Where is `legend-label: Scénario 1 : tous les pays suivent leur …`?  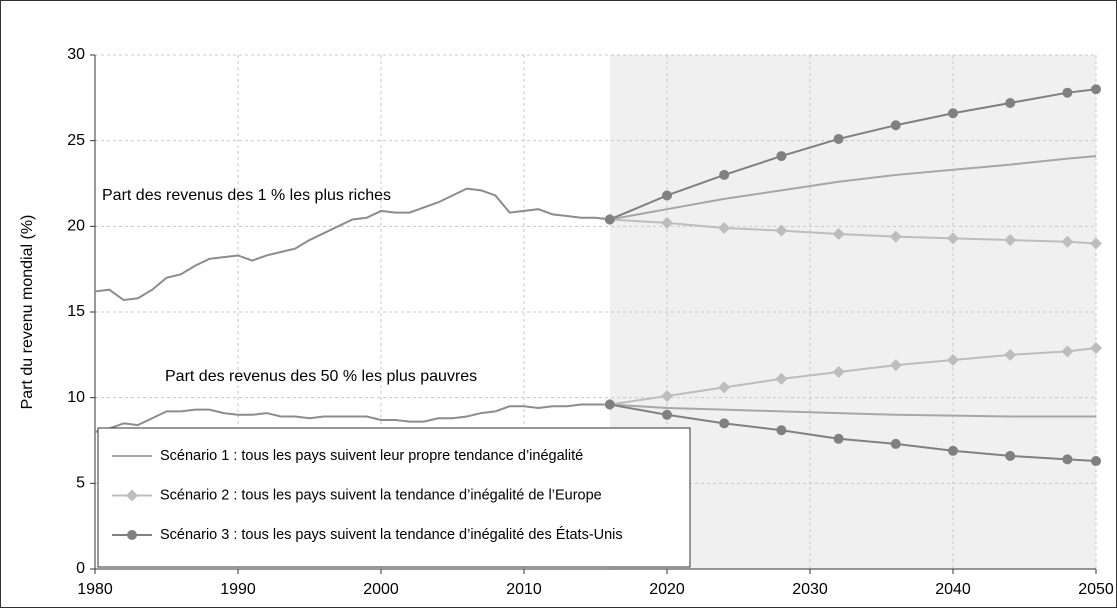
legend-label: Scénario 1 : tous les pays suivent leur … is located at coordinates (371, 456).